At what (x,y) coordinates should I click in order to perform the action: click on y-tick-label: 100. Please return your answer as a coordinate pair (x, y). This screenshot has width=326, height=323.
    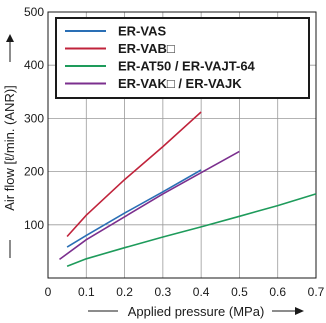
    Looking at the image, I should click on (34, 225).